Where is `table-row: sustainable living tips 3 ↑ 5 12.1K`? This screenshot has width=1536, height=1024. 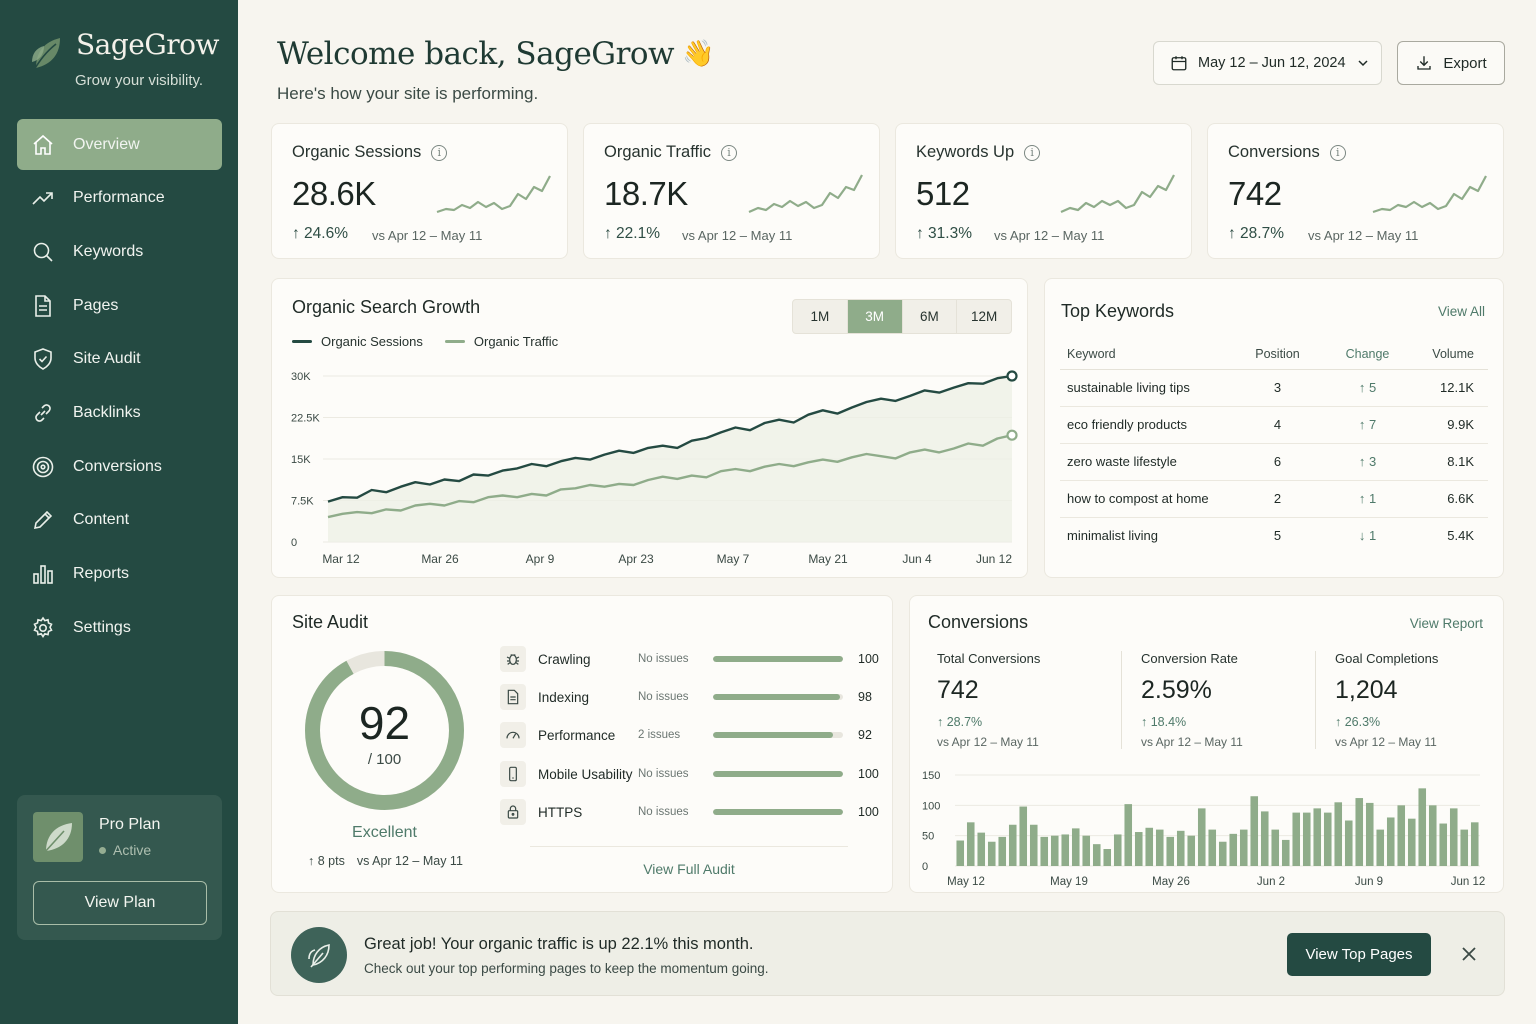 table-row: sustainable living tips 3 ↑ 5 12.1K is located at coordinates (1274, 388).